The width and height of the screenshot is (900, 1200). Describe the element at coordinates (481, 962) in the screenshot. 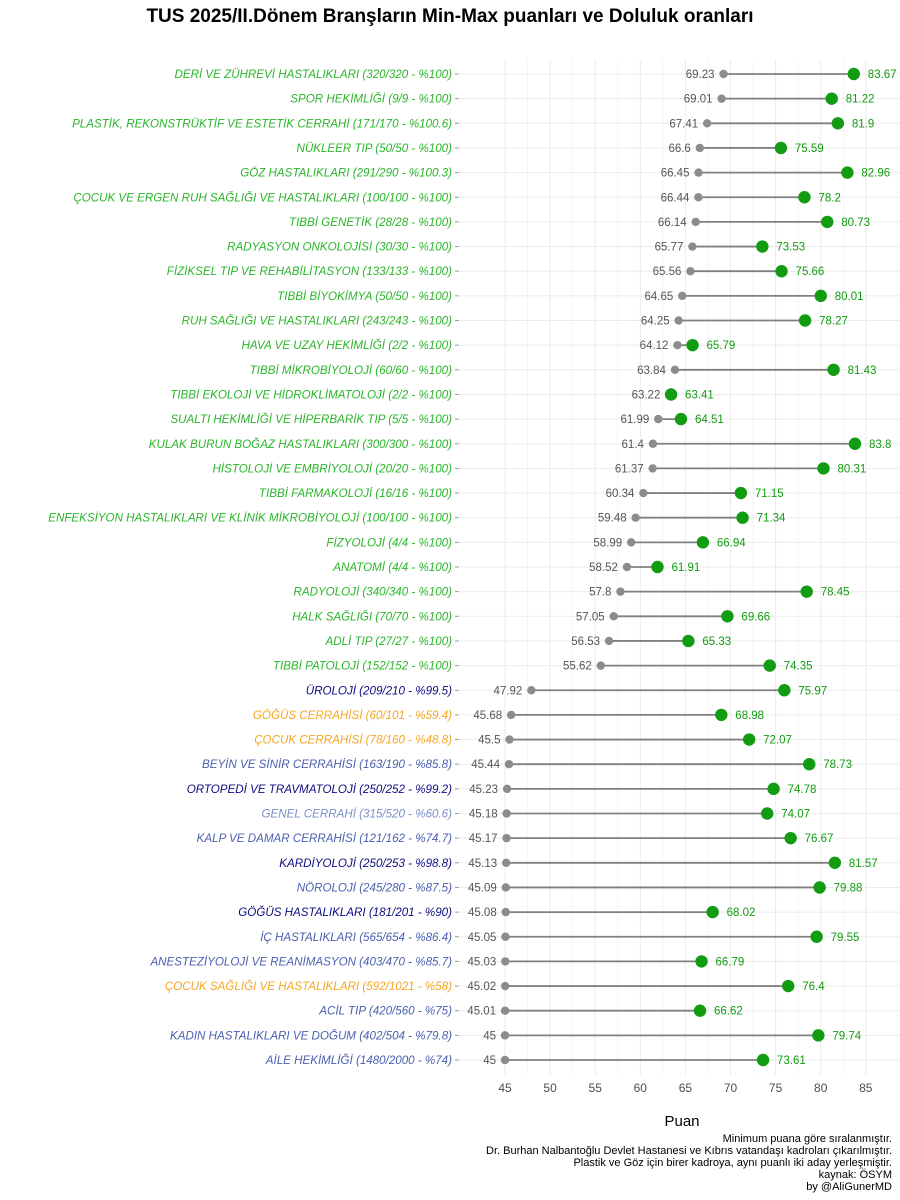

I see `min-value-label: 45.03` at that location.